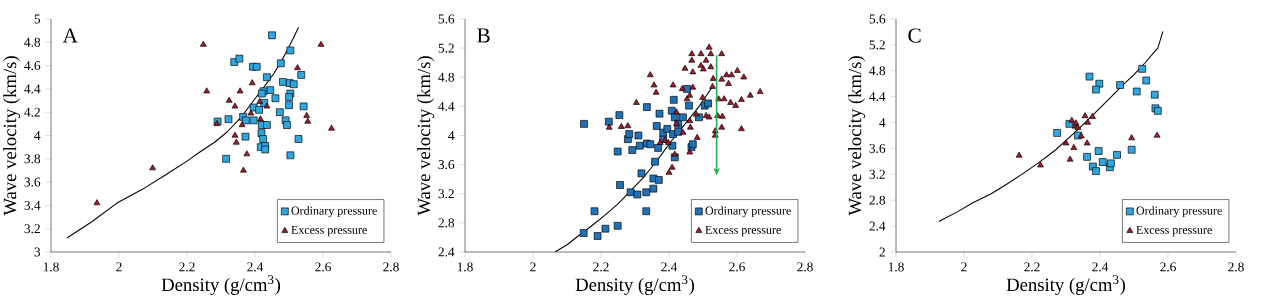  I want to click on y-tick-label: 3.8, so click(32, 159).